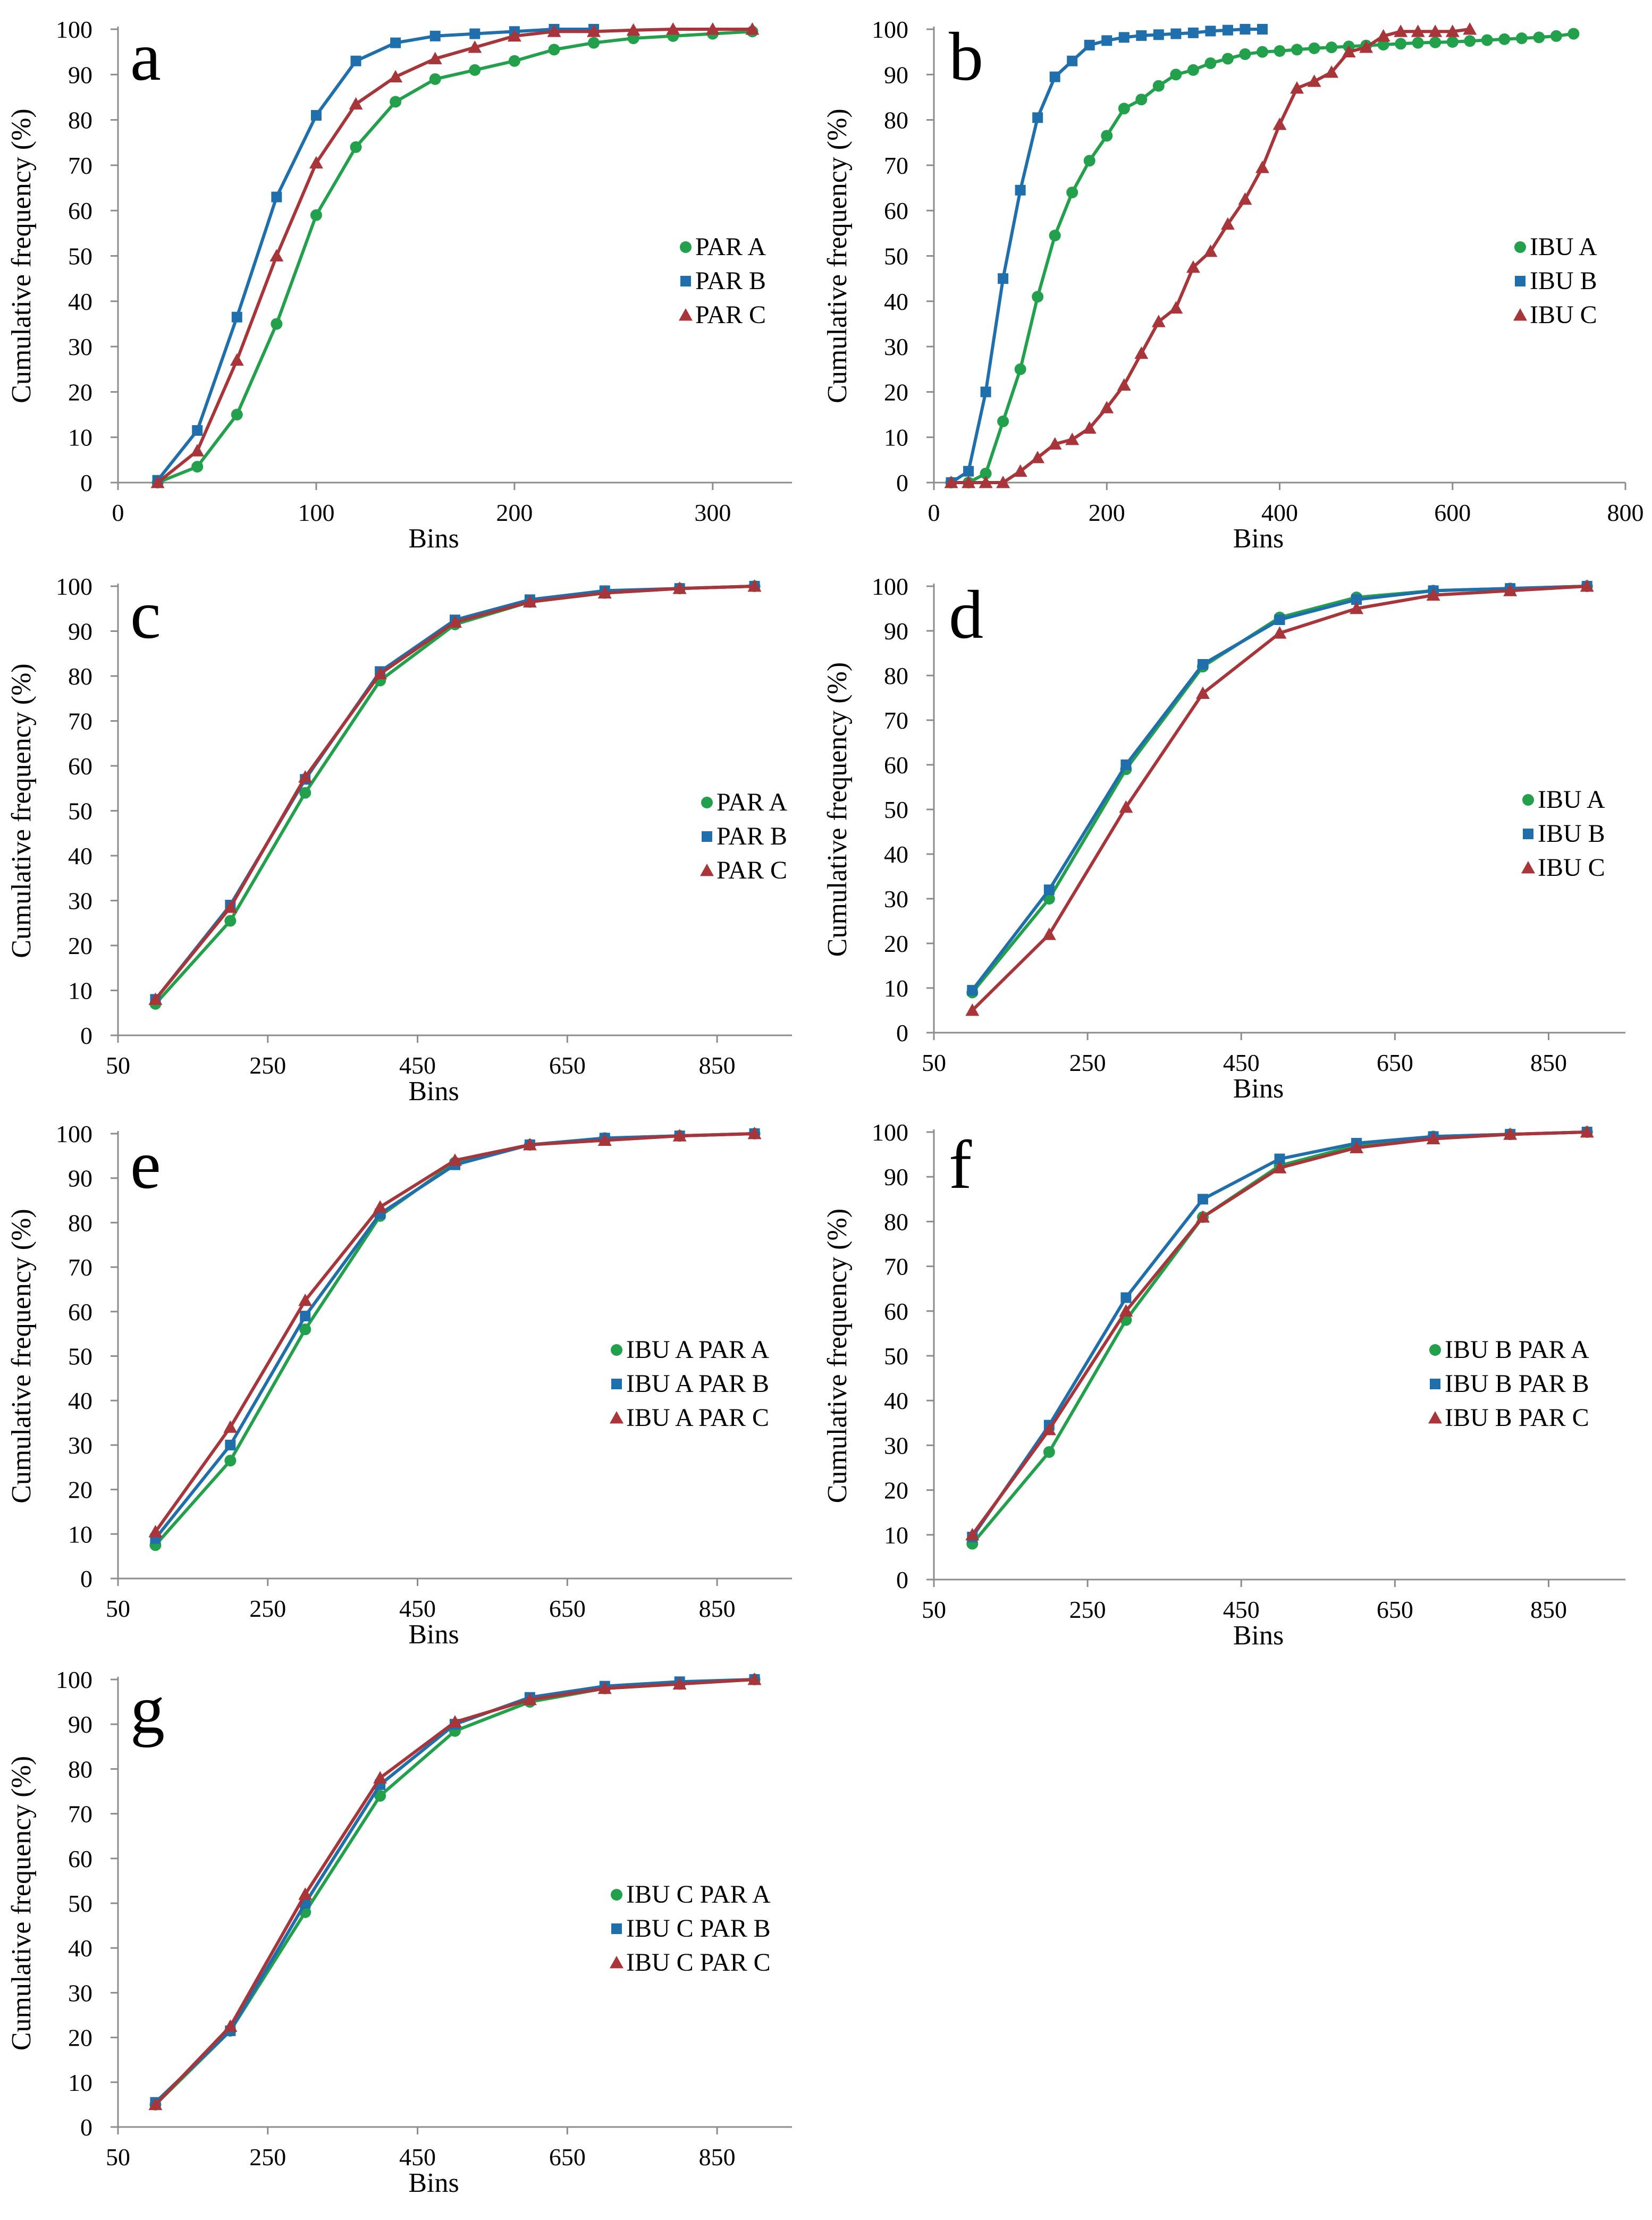 The image size is (1652, 2220). What do you see at coordinates (74, 586) in the screenshot?
I see `panel-c-ytick-label: 100` at bounding box center [74, 586].